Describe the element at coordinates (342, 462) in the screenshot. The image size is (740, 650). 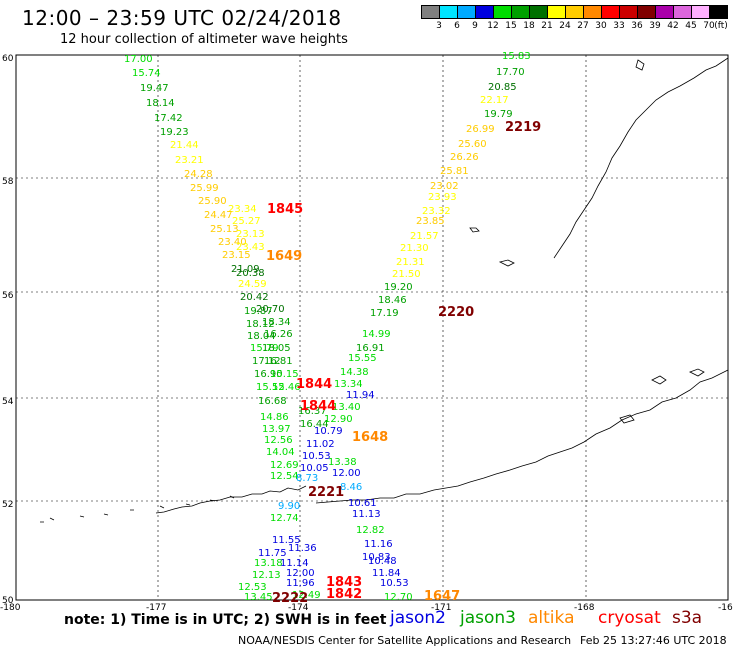
I see `wave-height-value: 13.38` at that location.